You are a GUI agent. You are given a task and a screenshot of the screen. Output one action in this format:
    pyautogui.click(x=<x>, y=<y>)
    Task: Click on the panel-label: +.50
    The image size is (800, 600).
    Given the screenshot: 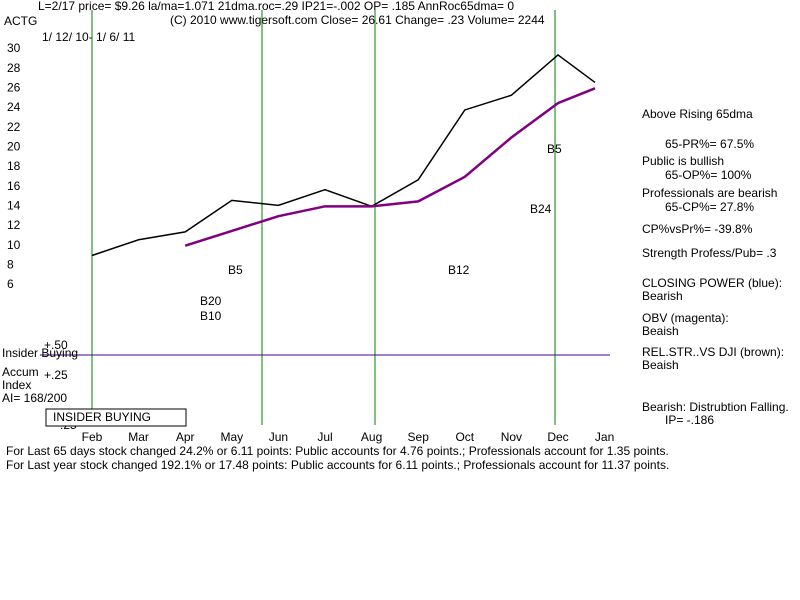 What is the action you would take?
    pyautogui.click(x=56, y=345)
    